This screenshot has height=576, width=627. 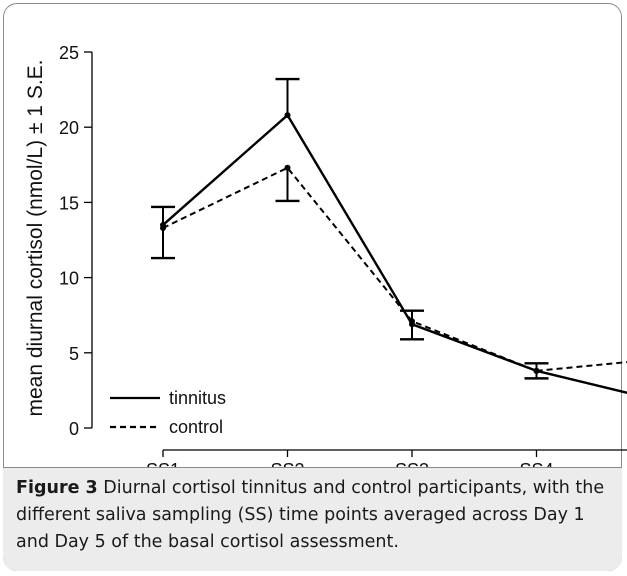 I want to click on x-tick-label: SS1, so click(x=163, y=463).